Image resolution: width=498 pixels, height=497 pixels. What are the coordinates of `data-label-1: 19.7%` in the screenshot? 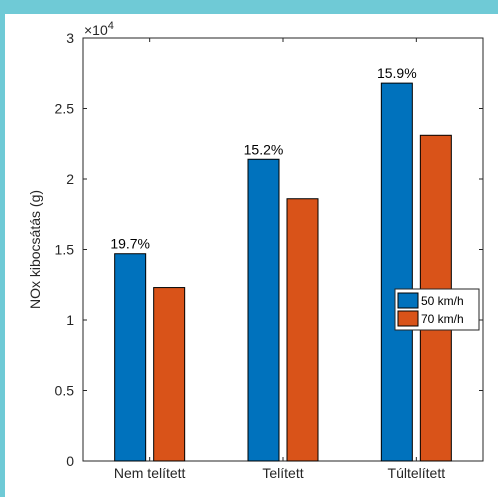 It's located at (130, 244).